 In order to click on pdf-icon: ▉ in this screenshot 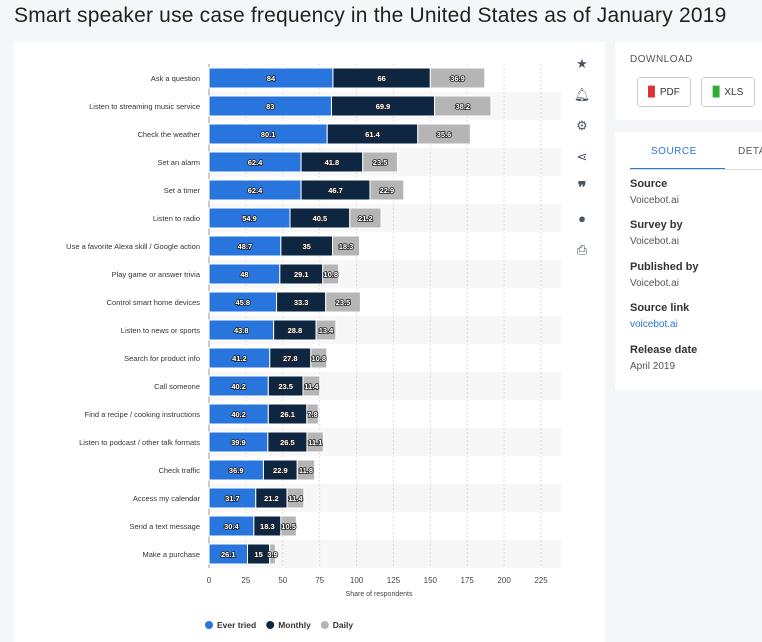, I will do `click(652, 92)`.